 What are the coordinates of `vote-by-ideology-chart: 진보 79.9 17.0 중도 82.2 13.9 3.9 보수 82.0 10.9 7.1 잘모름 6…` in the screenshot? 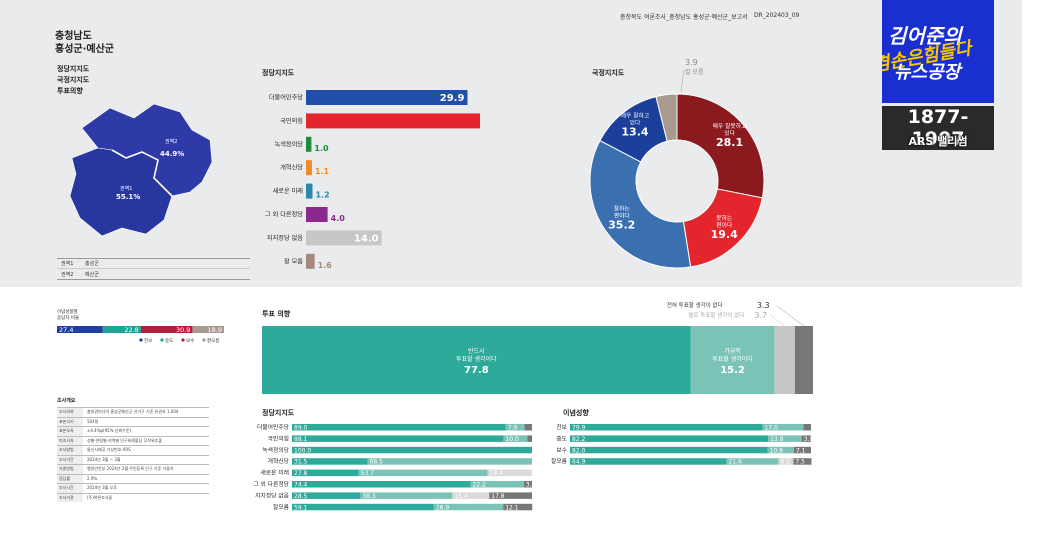 It's located at (682, 444).